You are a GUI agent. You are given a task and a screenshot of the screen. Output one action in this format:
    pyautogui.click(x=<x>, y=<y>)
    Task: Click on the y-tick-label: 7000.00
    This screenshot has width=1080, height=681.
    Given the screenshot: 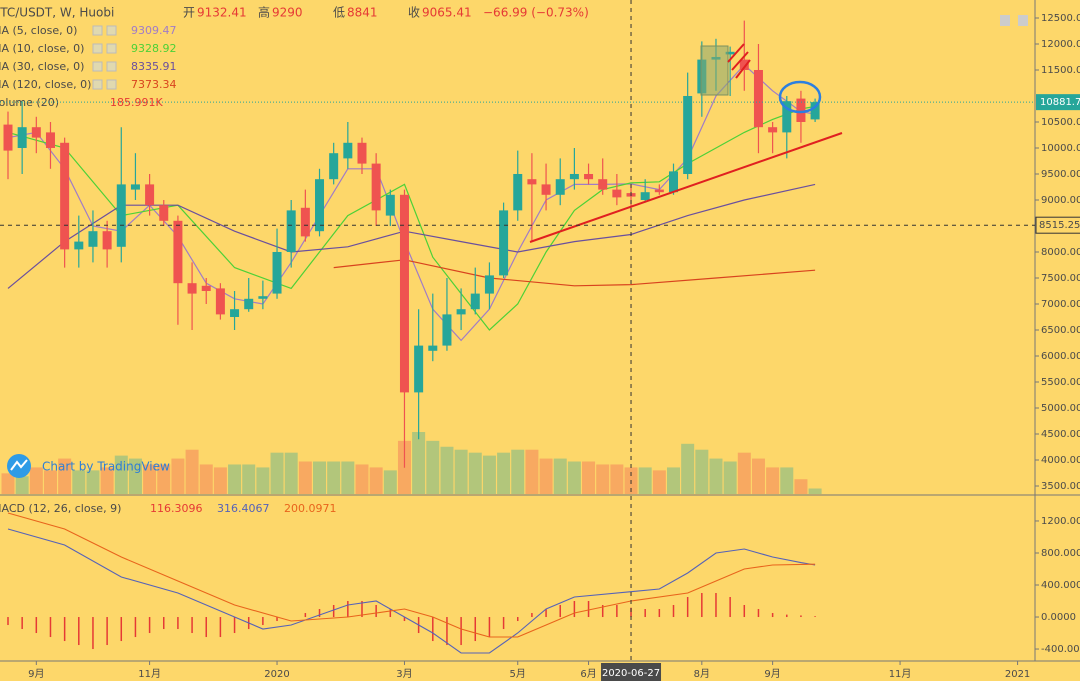 What is the action you would take?
    pyautogui.click(x=1060, y=304)
    